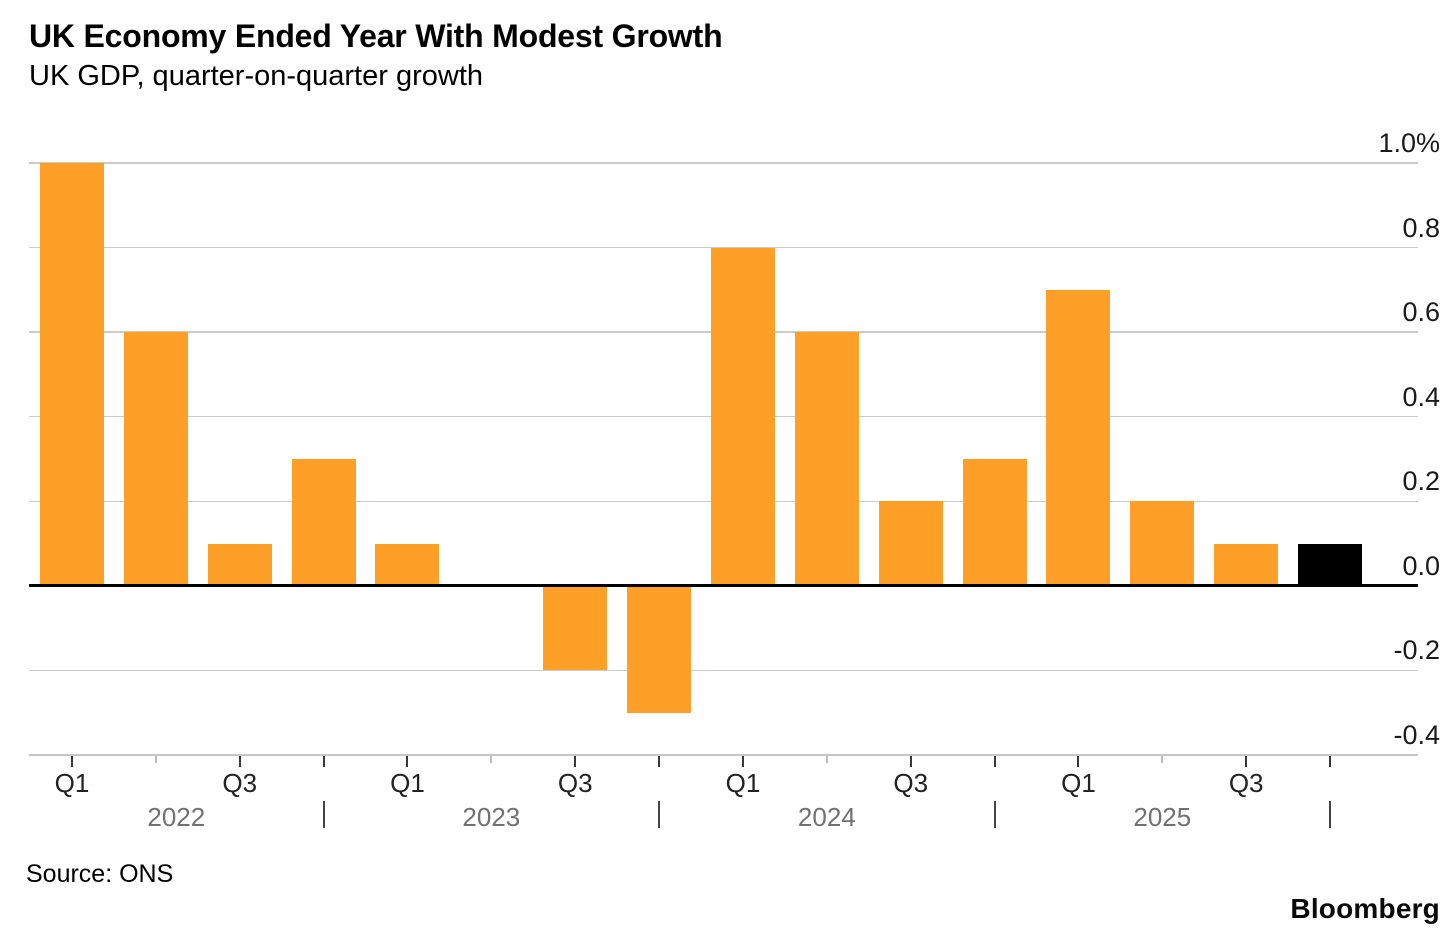  Describe the element at coordinates (323, 522) in the screenshot. I see `bar-q4-2022` at that location.